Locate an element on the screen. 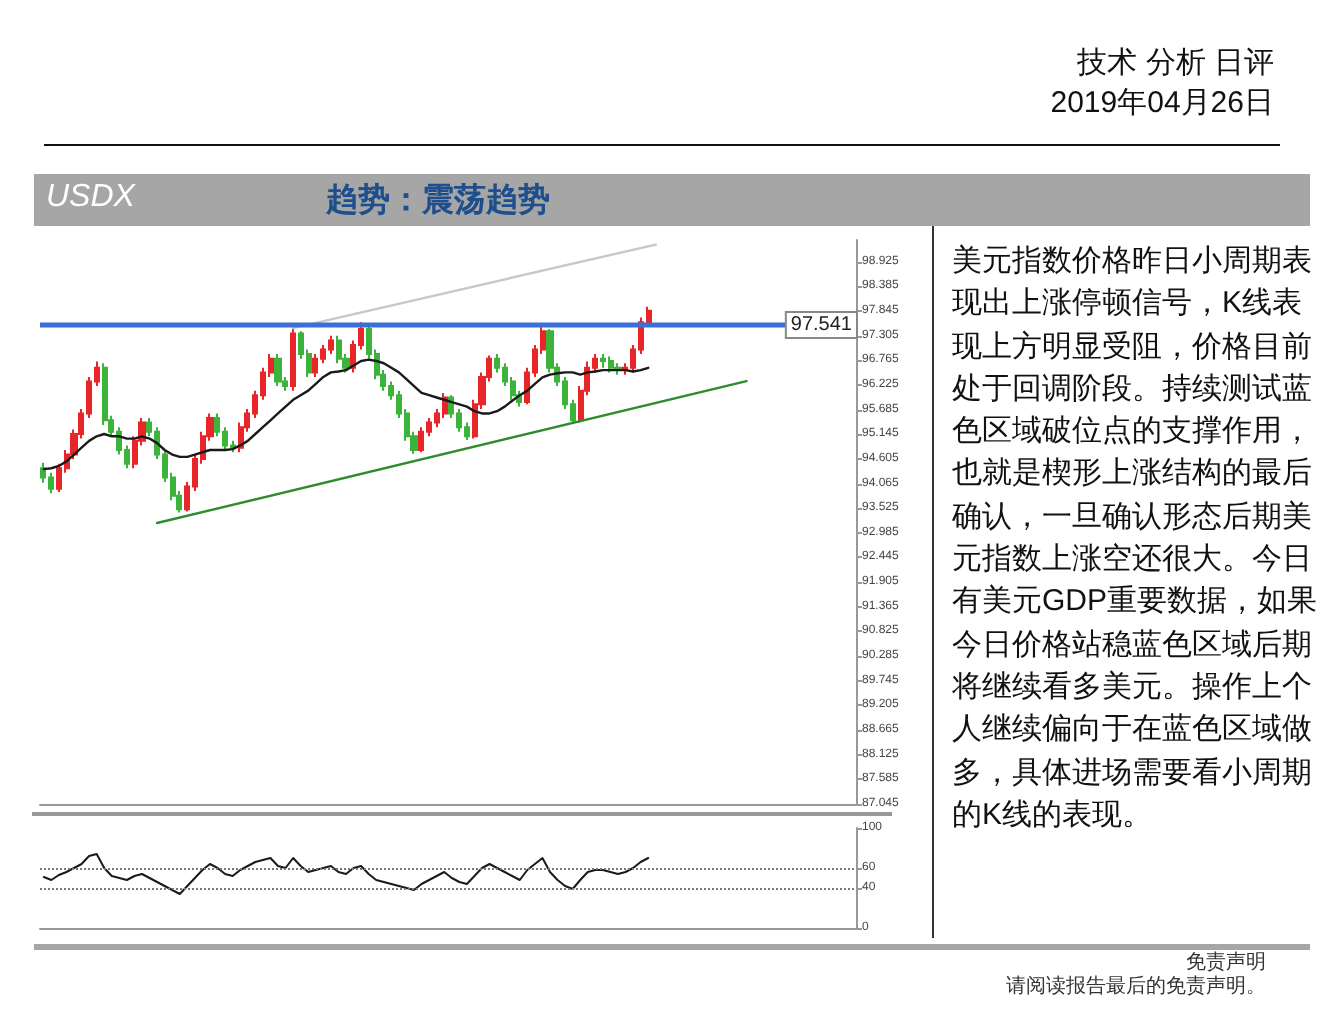 The width and height of the screenshot is (1338, 1010). chart-title: USDX is located at coordinates (90, 198).